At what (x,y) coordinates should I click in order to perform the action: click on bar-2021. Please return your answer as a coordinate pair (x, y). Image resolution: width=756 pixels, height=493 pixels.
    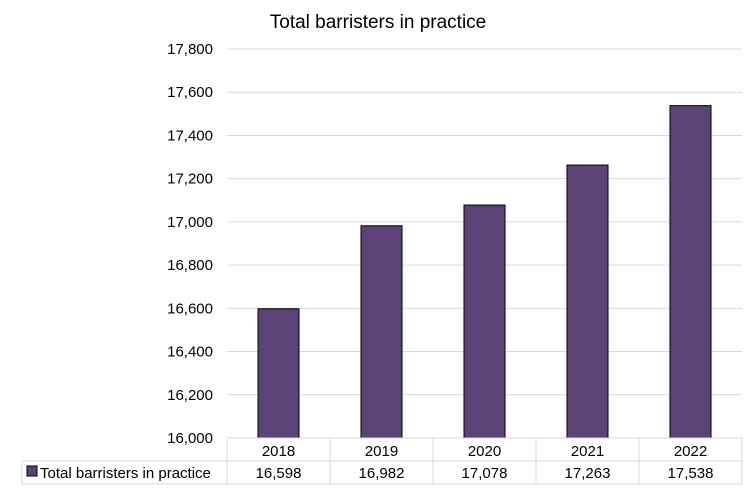
    Looking at the image, I should click on (587, 301).